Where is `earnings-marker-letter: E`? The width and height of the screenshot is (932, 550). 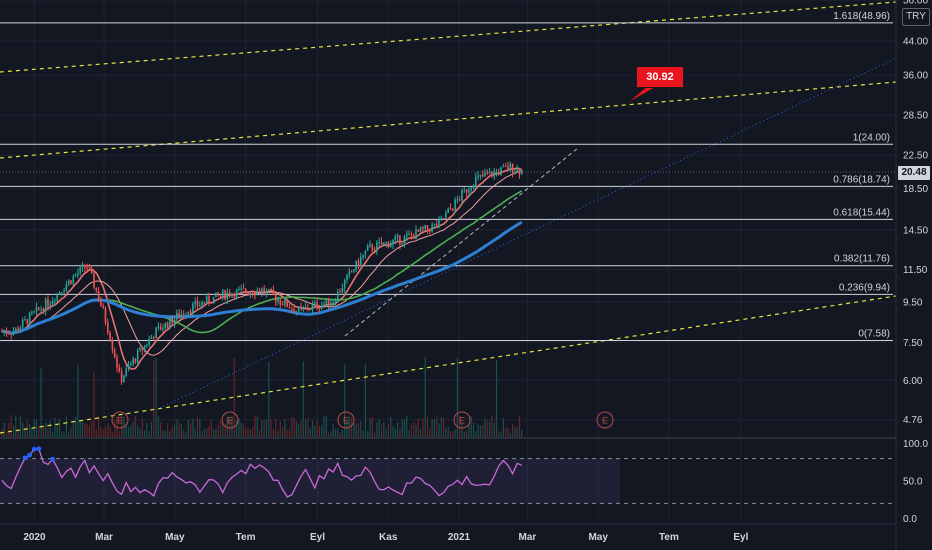
earnings-marker-letter: E is located at coordinates (462, 421).